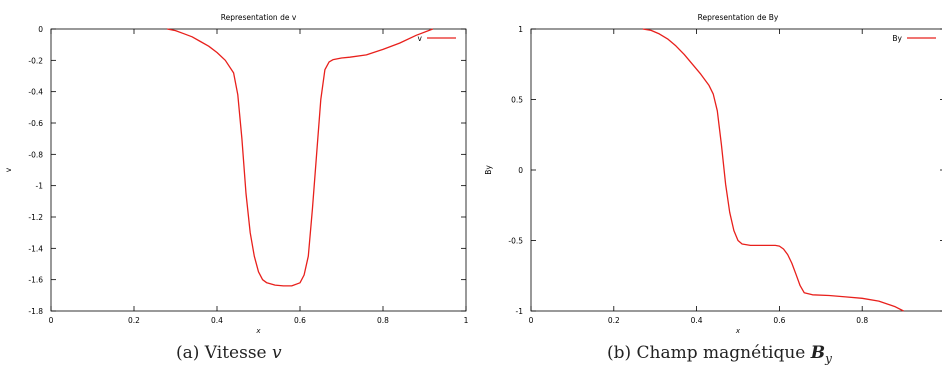 The height and width of the screenshot is (379, 942). What do you see at coordinates (35, 311) in the screenshot?
I see `y-tick-label-a: -1.8` at bounding box center [35, 311].